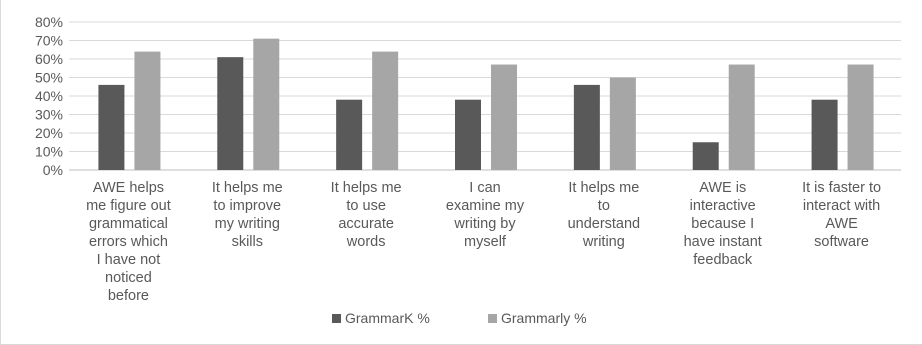  I want to click on y-tick-label: 30%, so click(49, 115).